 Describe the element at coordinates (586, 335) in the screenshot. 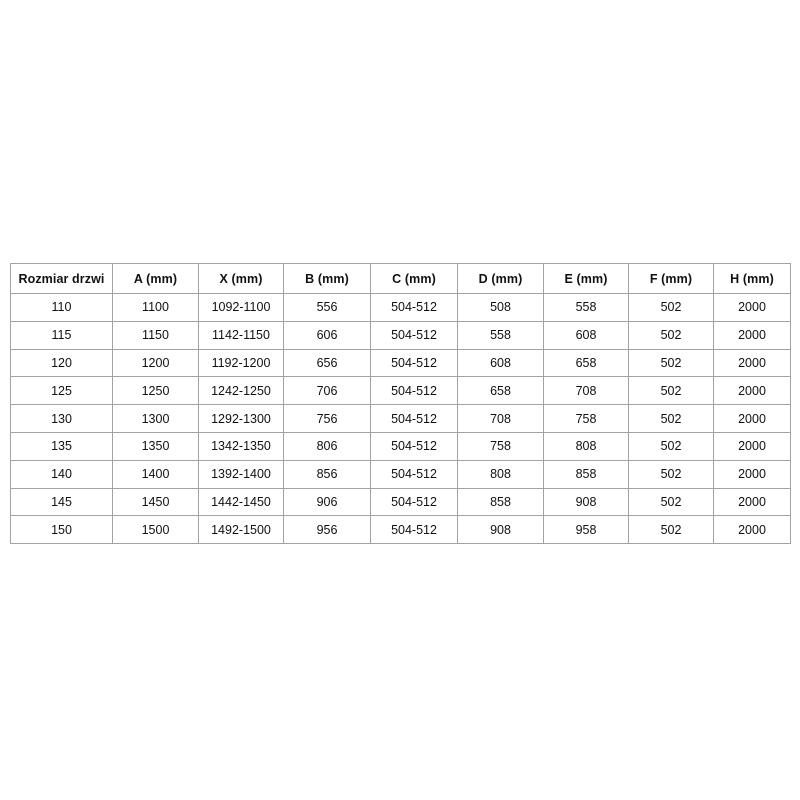

I see `cell-e: 608` at that location.